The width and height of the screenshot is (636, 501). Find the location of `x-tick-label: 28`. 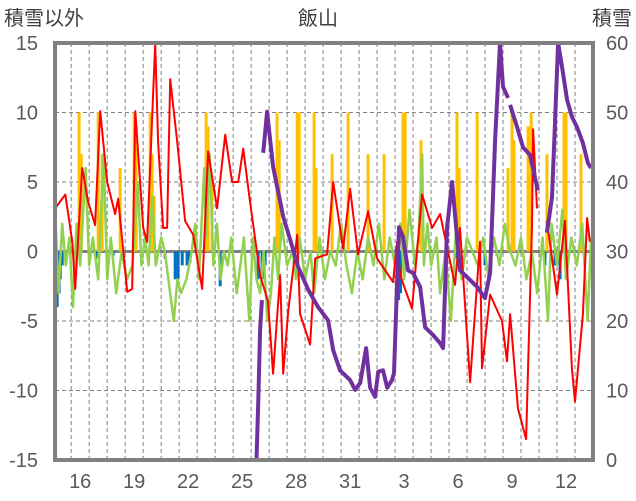

x-tick-label: 28 is located at coordinates (296, 482).